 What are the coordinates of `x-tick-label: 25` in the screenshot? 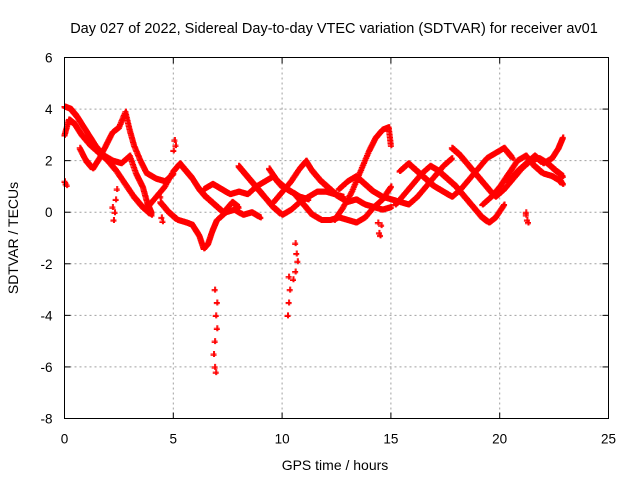 It's located at (608, 439).